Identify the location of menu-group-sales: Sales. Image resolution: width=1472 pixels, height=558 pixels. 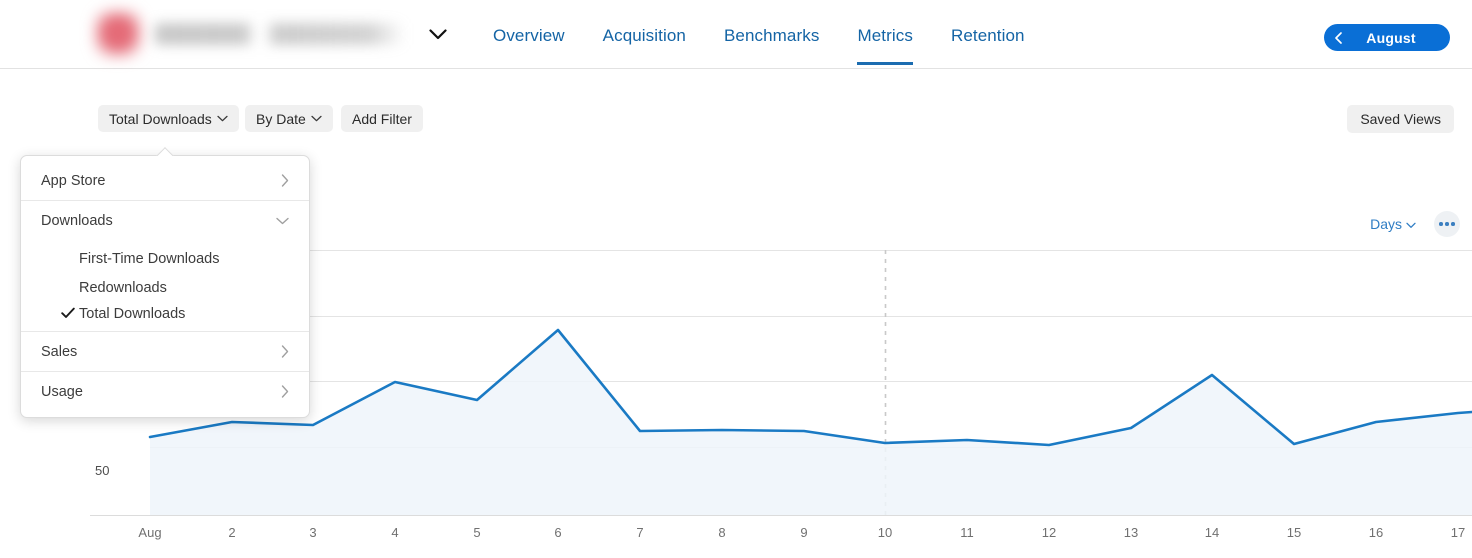
(165, 351).